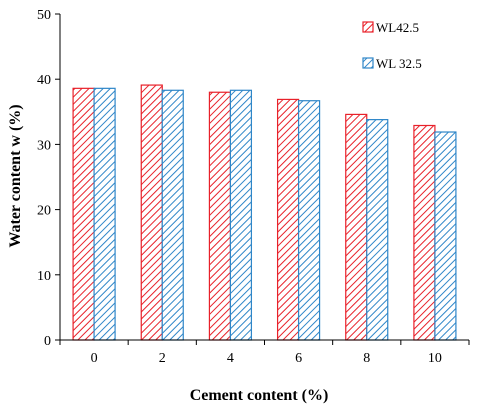  What do you see at coordinates (392, 45) in the screenshot?
I see `legend: WL42.5 WL 32.5` at bounding box center [392, 45].